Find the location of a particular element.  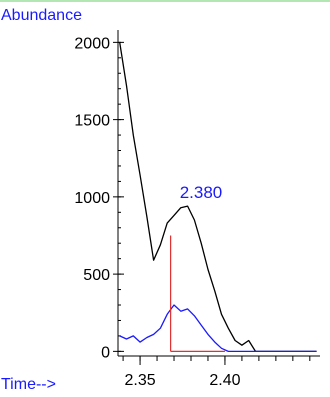

y-tick-label: 0 is located at coordinates (105, 352).